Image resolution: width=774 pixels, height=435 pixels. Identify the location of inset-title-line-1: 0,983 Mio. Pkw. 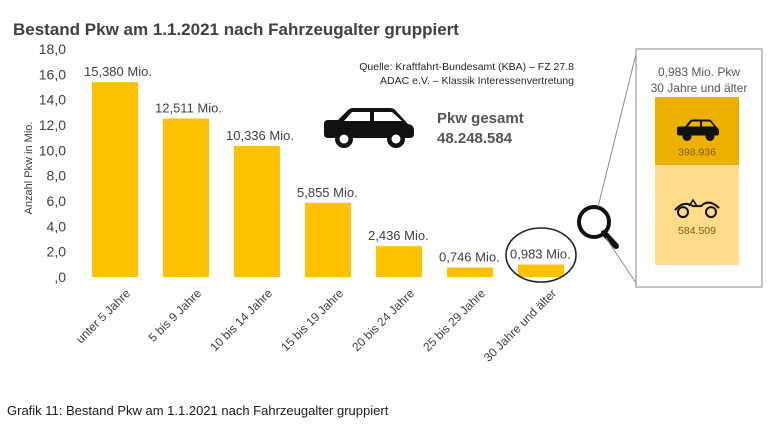
(699, 72).